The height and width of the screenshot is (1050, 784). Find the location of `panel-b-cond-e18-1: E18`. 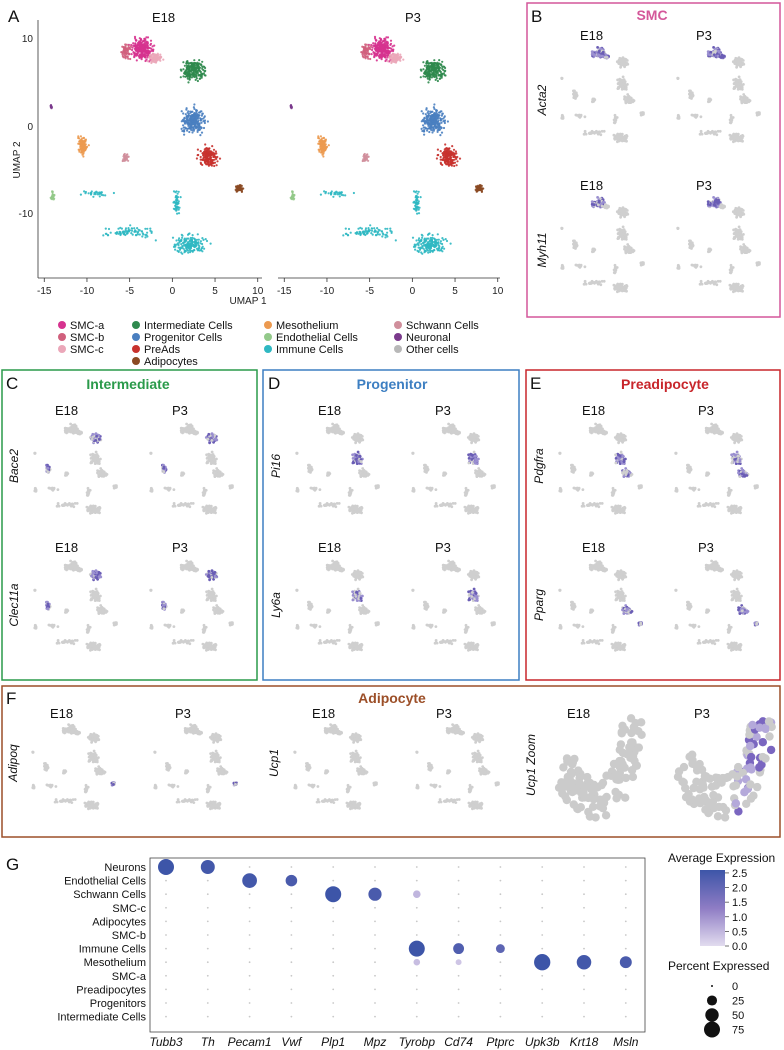

panel-b-cond-e18-1: E18 is located at coordinates (591, 35).